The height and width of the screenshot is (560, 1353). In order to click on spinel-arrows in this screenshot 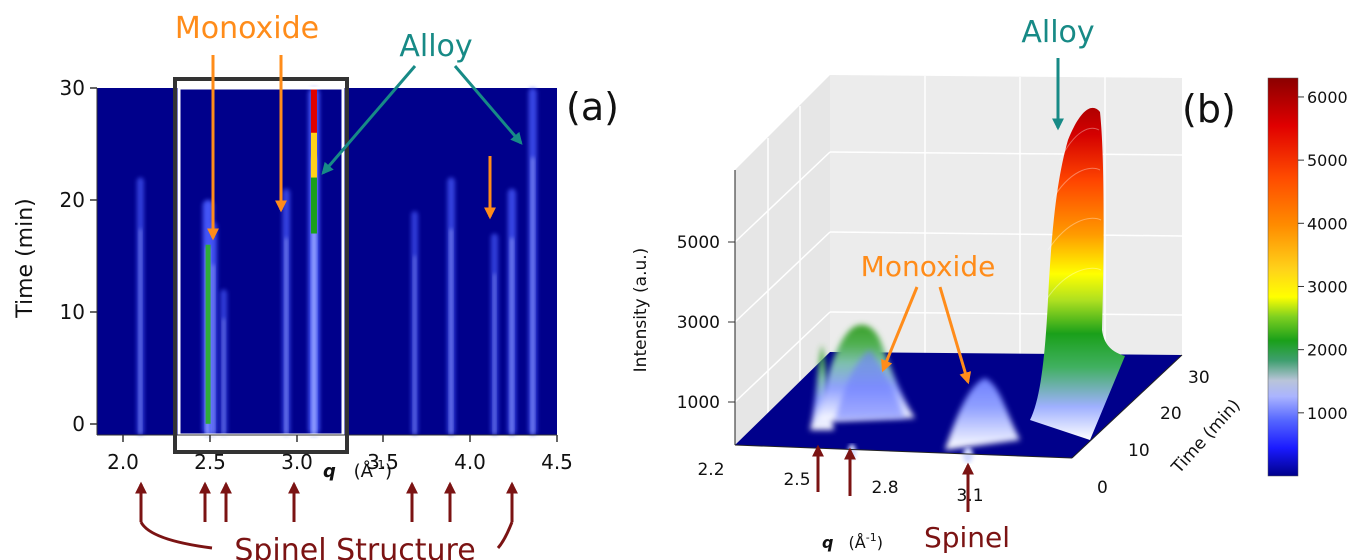, I will do `click(326, 515)`.